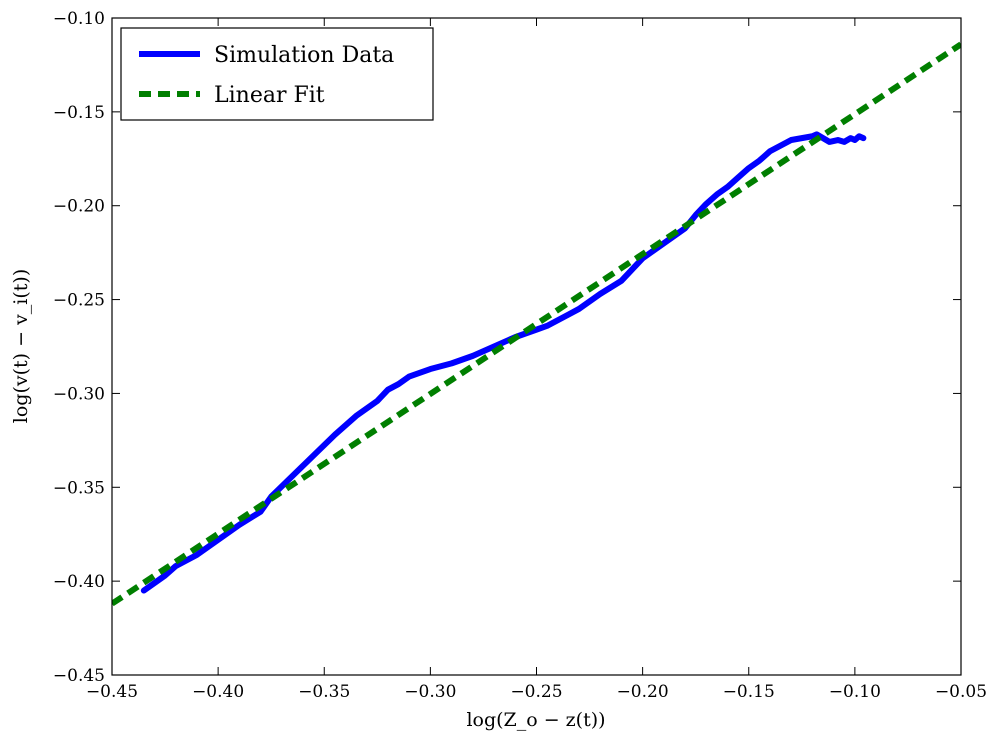 This screenshot has height=738, width=993. I want to click on x-tick-label: −0.05, so click(961, 692).